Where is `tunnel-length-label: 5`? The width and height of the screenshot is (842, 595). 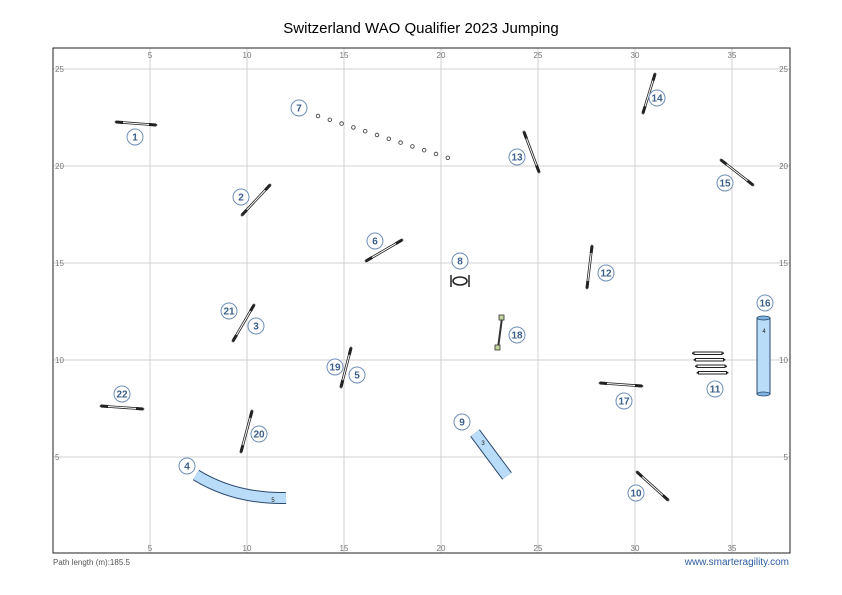
tunnel-length-label: 5 is located at coordinates (273, 501).